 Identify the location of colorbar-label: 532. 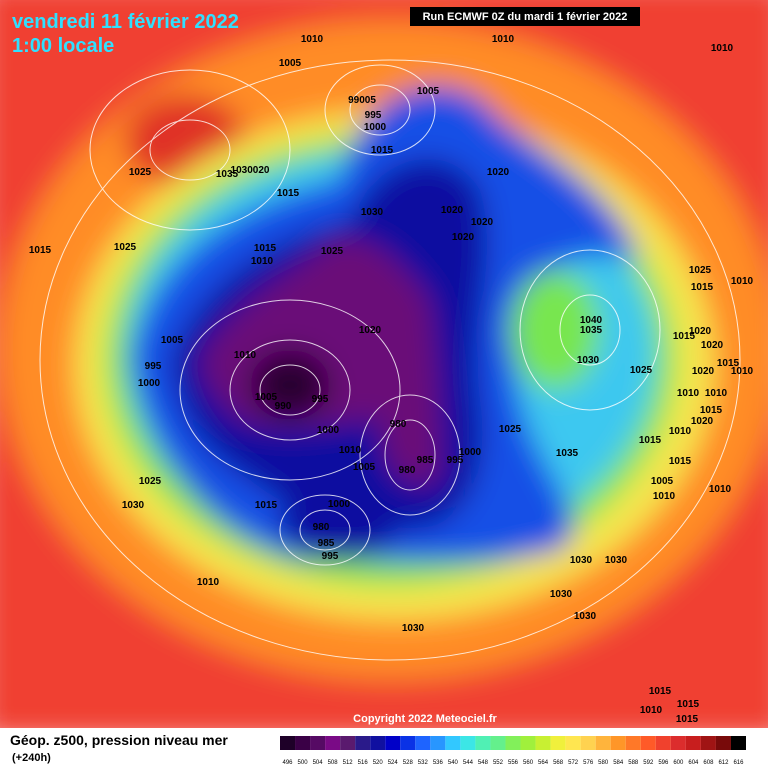
(423, 763).